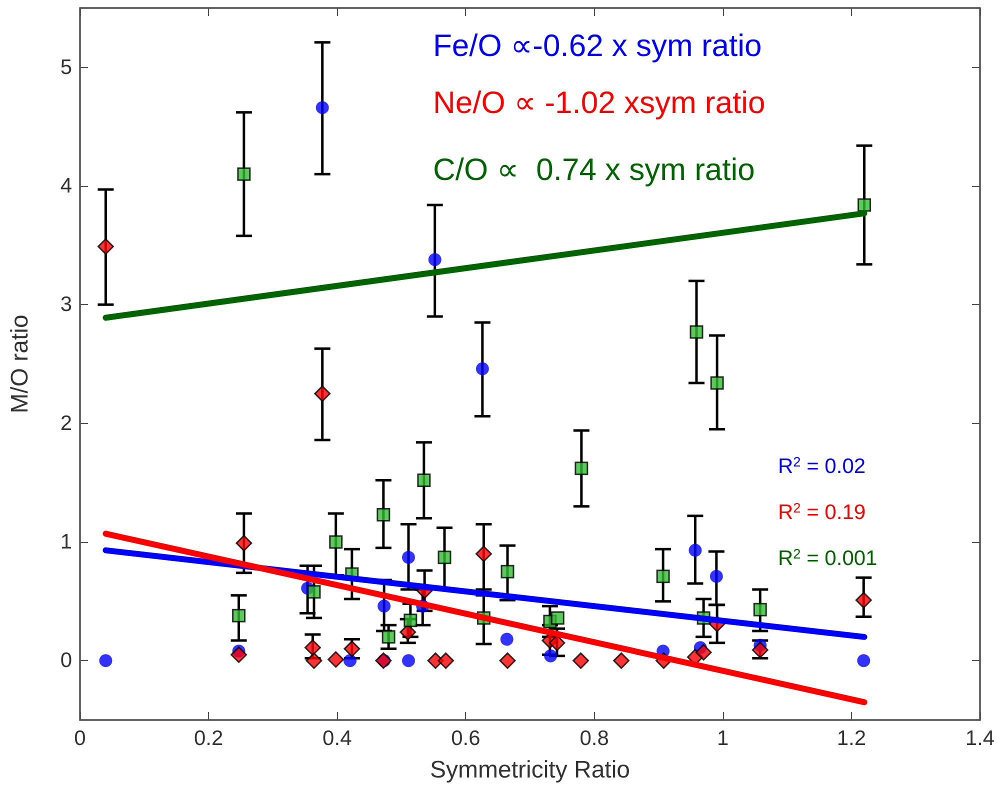 This screenshot has width=1000, height=797. I want to click on x-tick-label: 0.8, so click(594, 738).